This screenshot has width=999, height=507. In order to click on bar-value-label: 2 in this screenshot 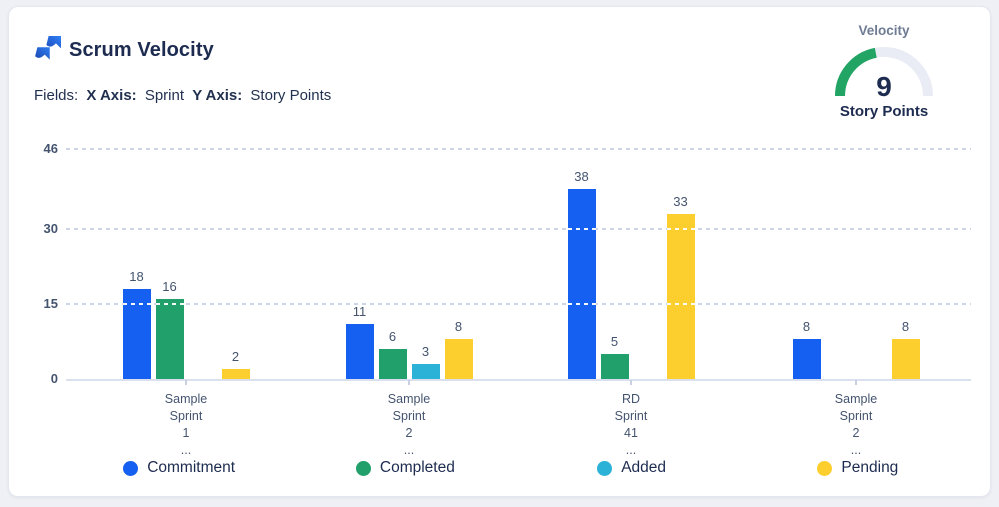, I will do `click(235, 356)`.